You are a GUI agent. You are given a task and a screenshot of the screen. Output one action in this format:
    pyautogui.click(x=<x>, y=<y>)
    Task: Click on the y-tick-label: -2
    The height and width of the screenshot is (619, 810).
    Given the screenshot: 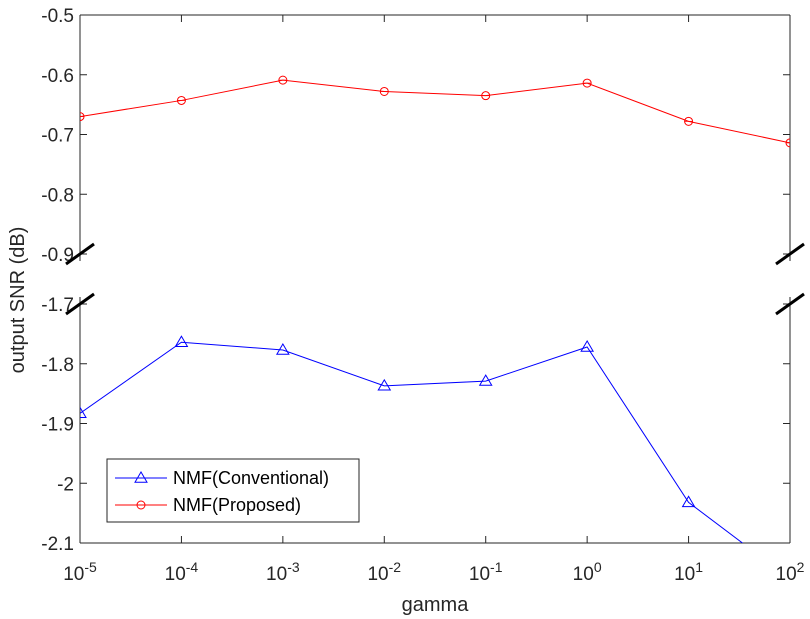 What is the action you would take?
    pyautogui.click(x=65, y=484)
    